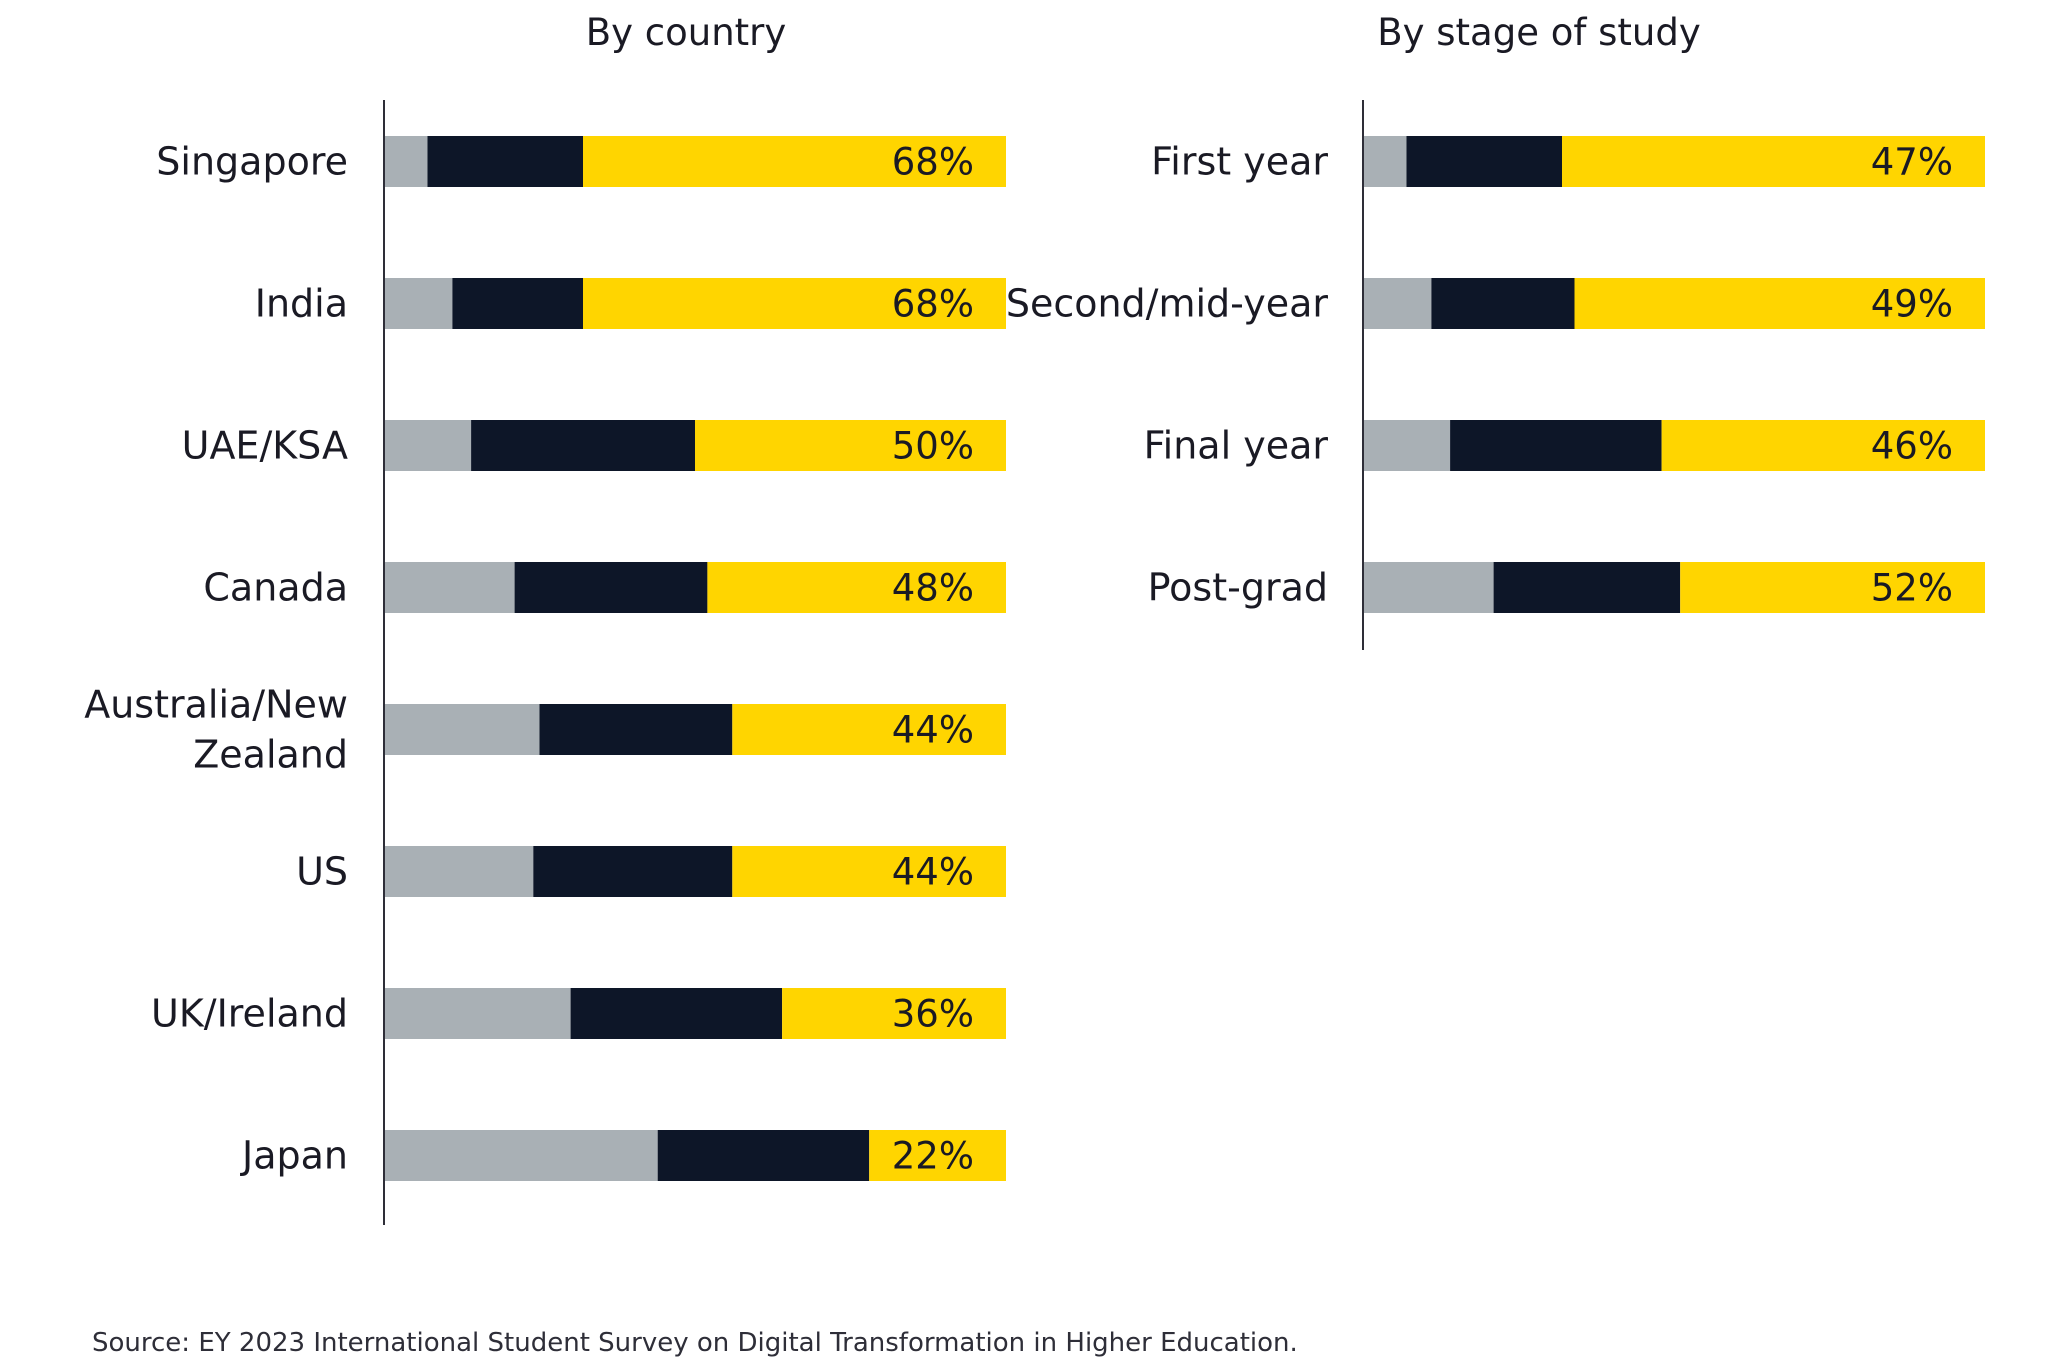  What do you see at coordinates (1539, 32) in the screenshot?
I see `chart-title-stage: By stage of study` at bounding box center [1539, 32].